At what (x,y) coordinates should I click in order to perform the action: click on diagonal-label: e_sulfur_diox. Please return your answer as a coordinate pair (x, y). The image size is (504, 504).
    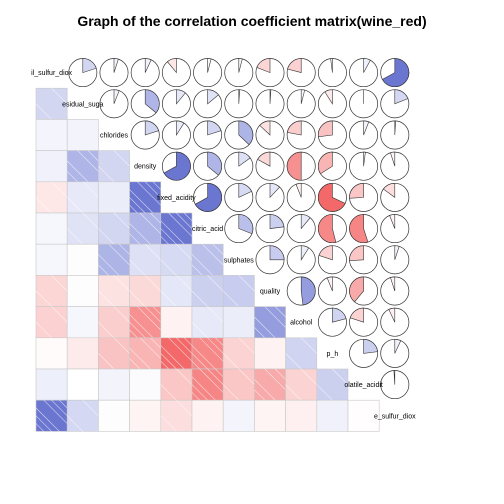
    Looking at the image, I should click on (395, 416).